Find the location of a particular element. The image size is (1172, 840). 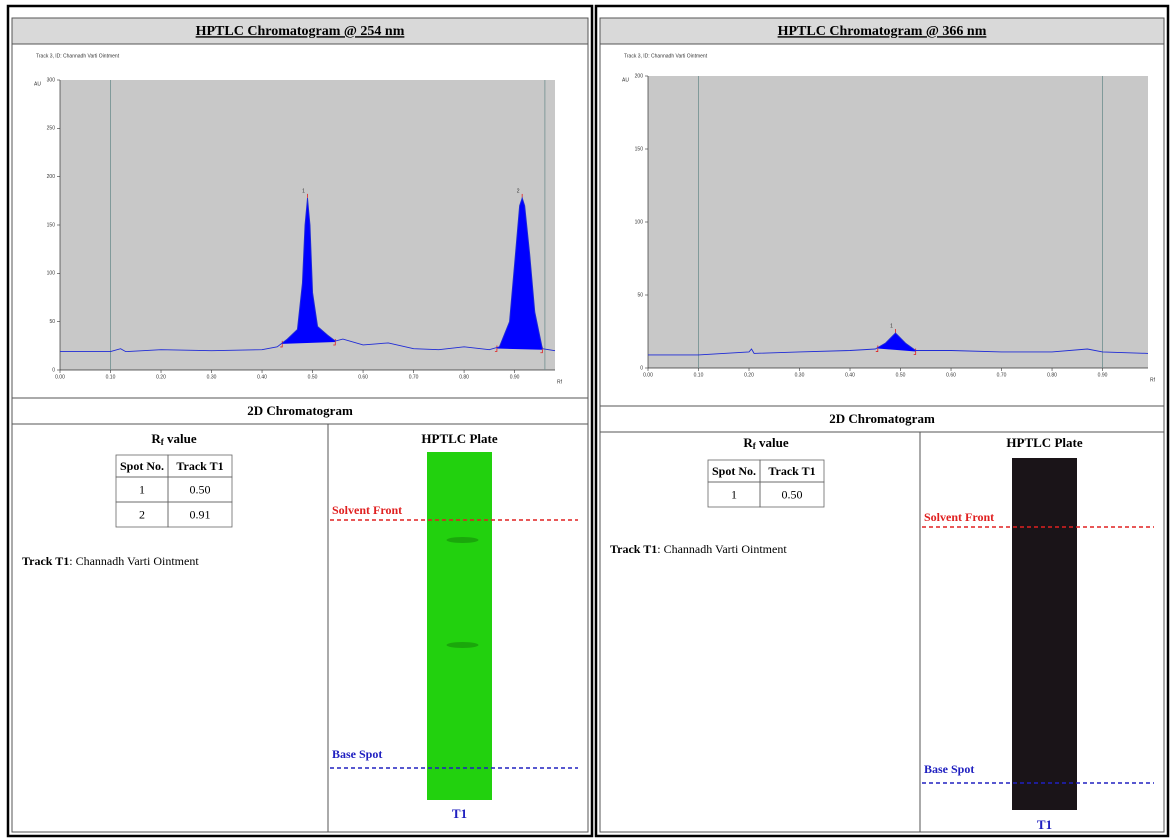

panel-title: HPTLC Chromatogram @ 254 nm is located at coordinates (300, 31).